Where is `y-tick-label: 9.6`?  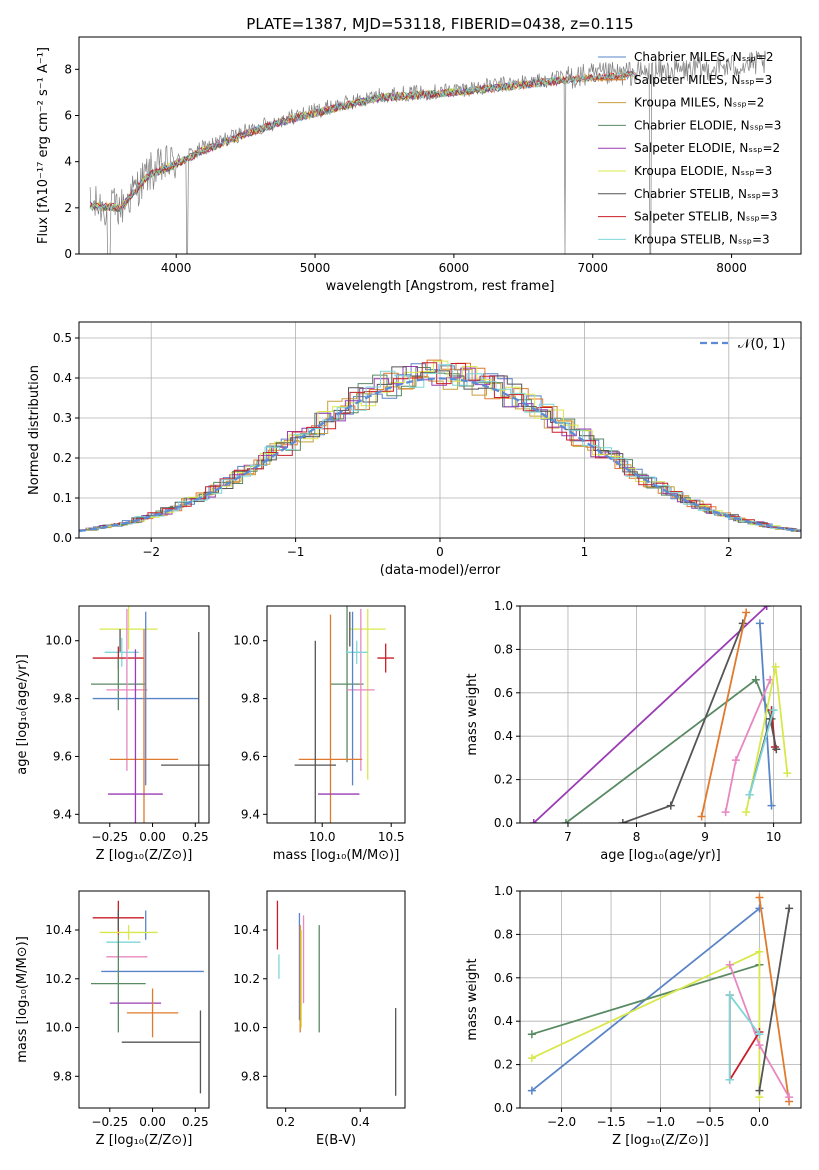 y-tick-label: 9.6 is located at coordinates (62, 756).